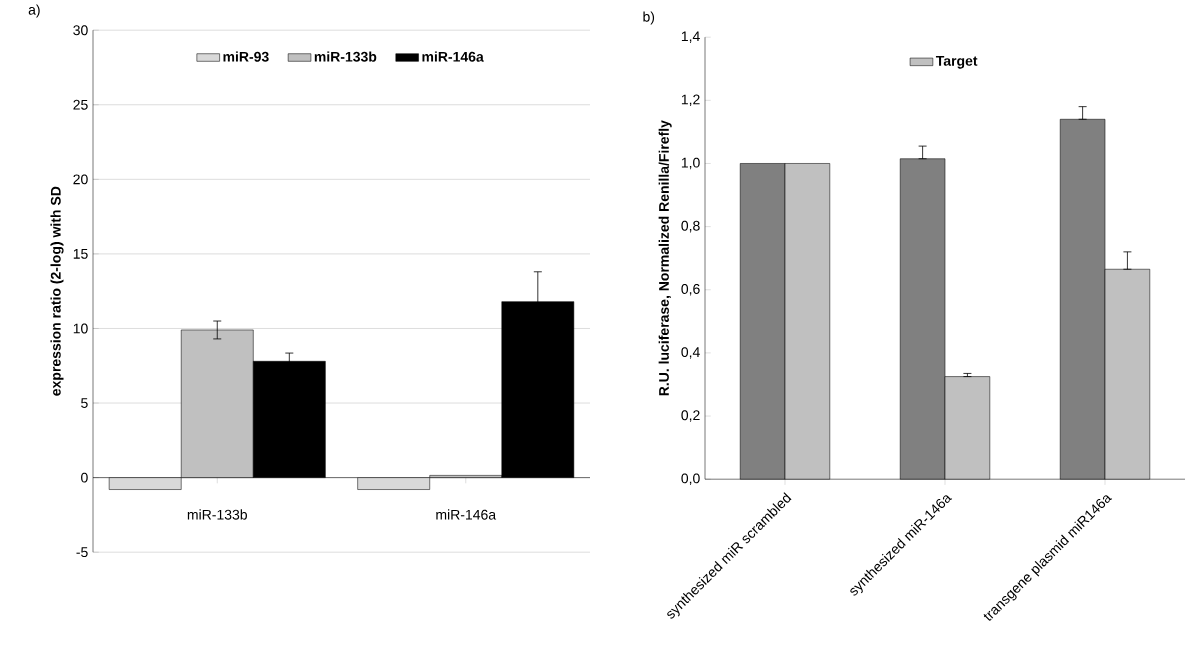 Image resolution: width=1187 pixels, height=661 pixels. I want to click on y-tick-label: -5, so click(82, 552).